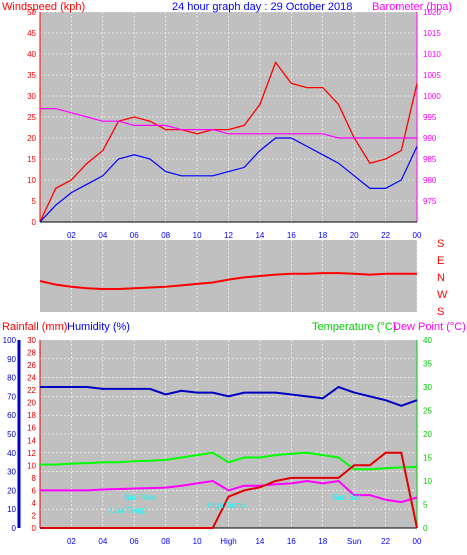  What do you see at coordinates (34, 490) in the screenshot?
I see `rainfall-tick-label: 6` at bounding box center [34, 490].